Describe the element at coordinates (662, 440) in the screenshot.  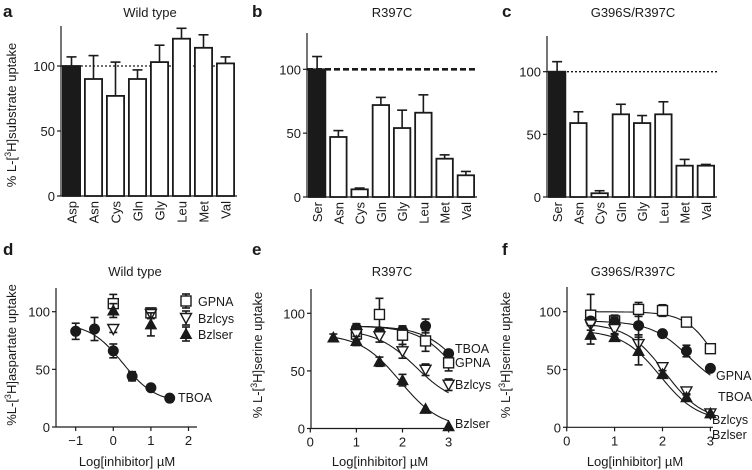
I see `x-tick-label: 2` at that location.